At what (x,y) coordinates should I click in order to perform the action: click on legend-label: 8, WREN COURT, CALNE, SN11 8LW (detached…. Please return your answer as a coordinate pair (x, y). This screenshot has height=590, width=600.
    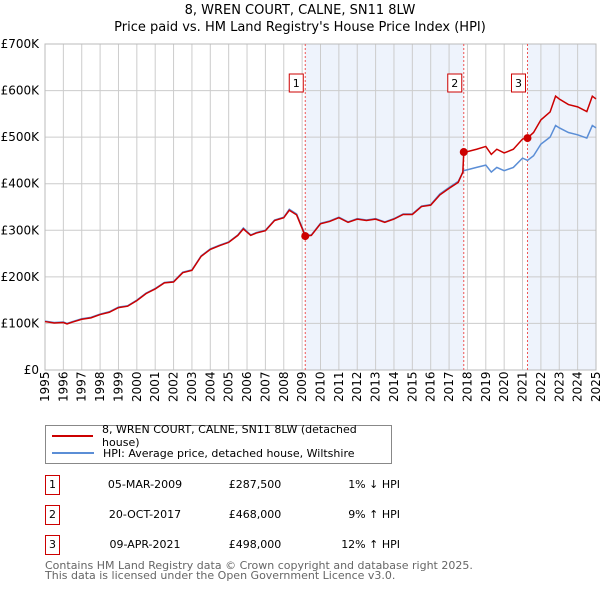
    Looking at the image, I should click on (229, 436).